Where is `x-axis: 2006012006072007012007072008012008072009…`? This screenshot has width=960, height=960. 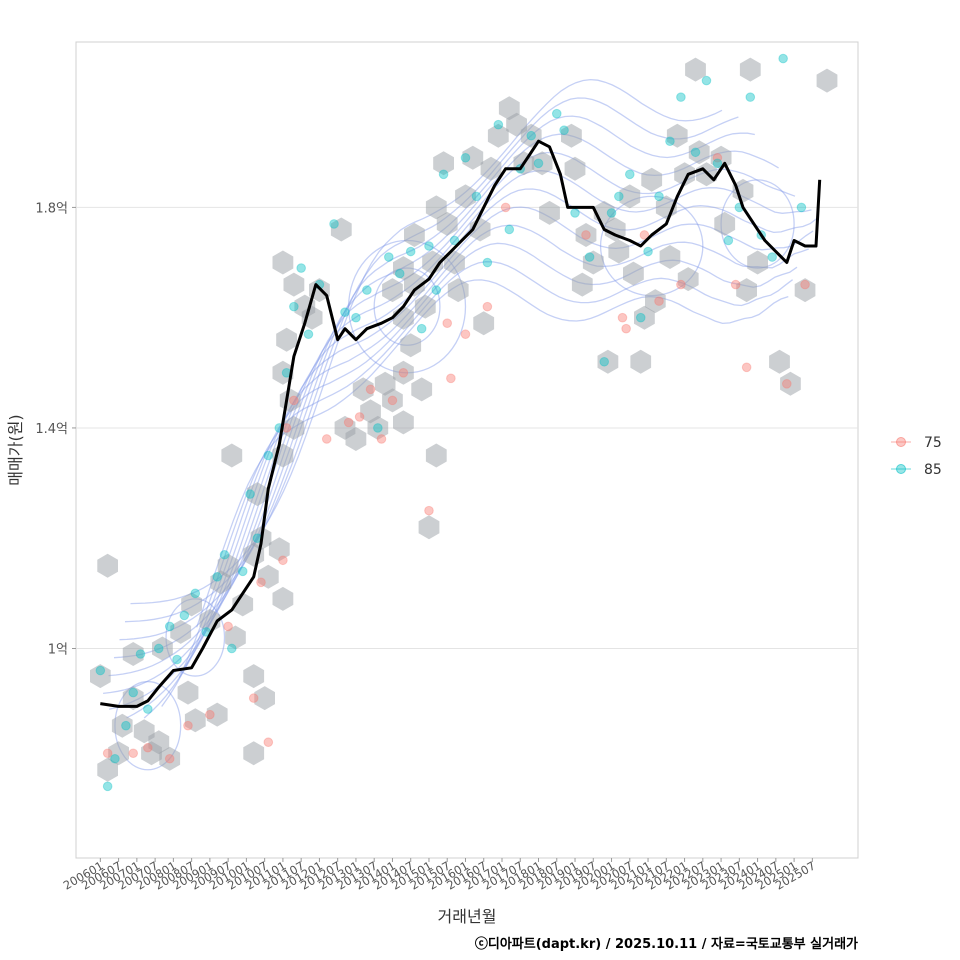 x-axis: 2006012006072007012007072008012008072009… is located at coordinates (439, 875).